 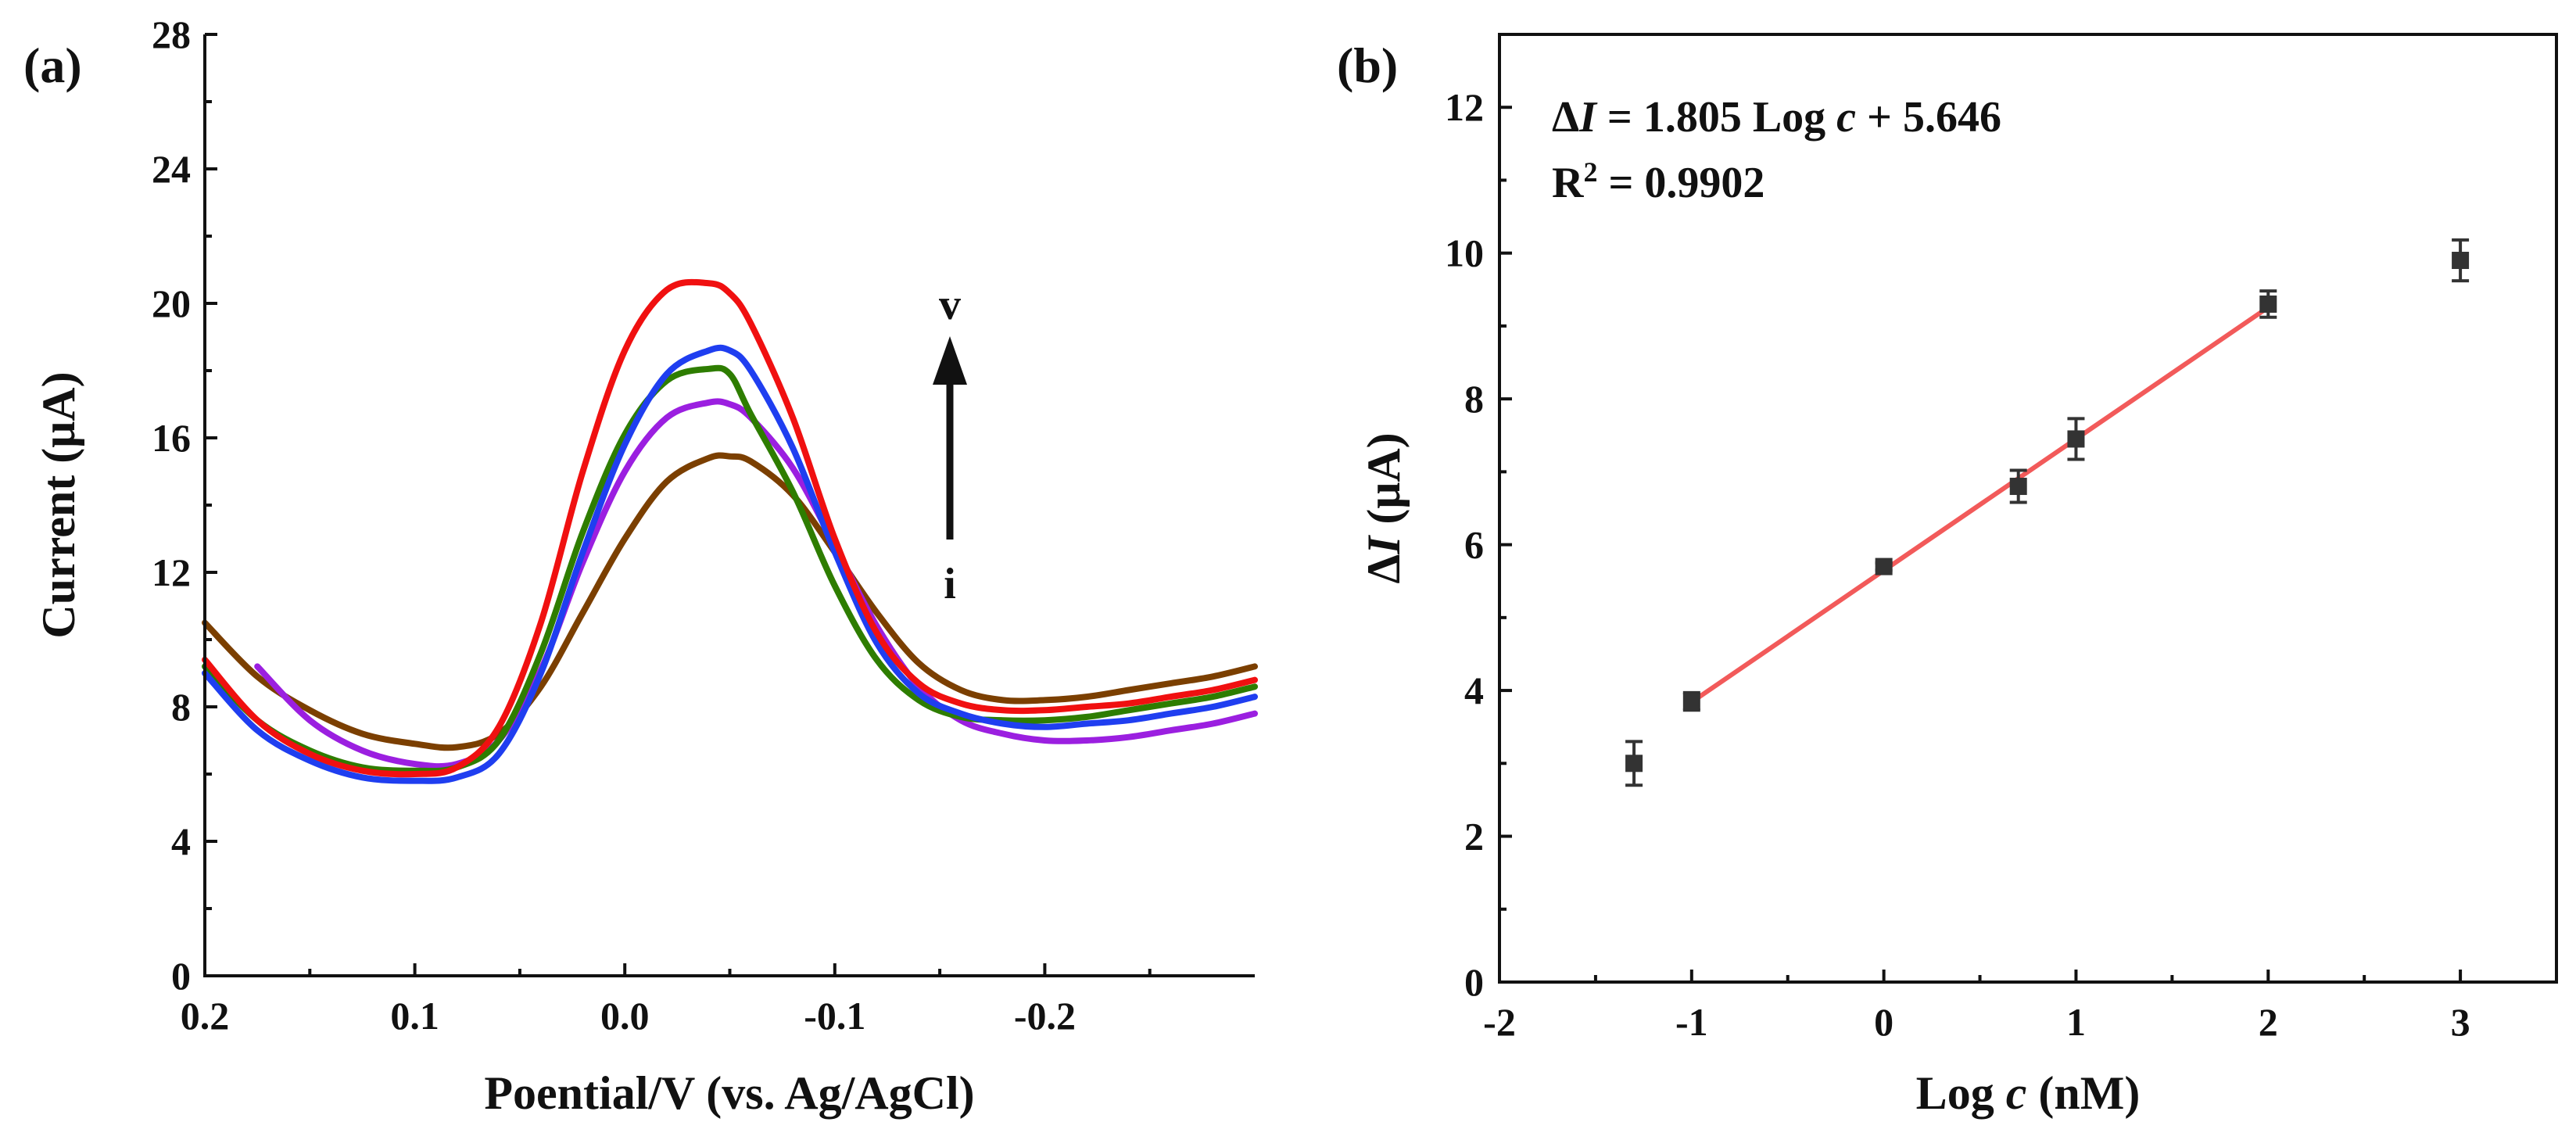 What do you see at coordinates (2029, 1093) in the screenshot?
I see `panel-b-x-axis-title: Log c (nM)` at bounding box center [2029, 1093].